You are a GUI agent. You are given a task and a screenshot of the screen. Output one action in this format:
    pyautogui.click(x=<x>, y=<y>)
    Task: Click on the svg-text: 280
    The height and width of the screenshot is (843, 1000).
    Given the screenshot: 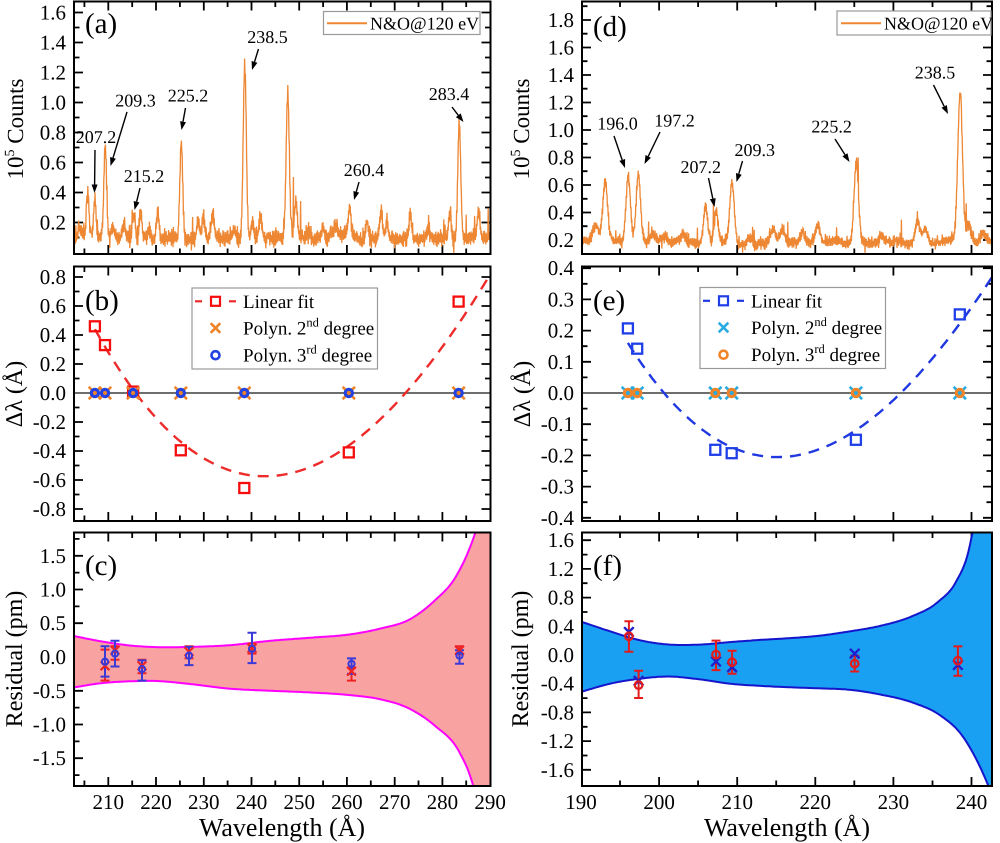 What is the action you would take?
    pyautogui.click(x=443, y=802)
    